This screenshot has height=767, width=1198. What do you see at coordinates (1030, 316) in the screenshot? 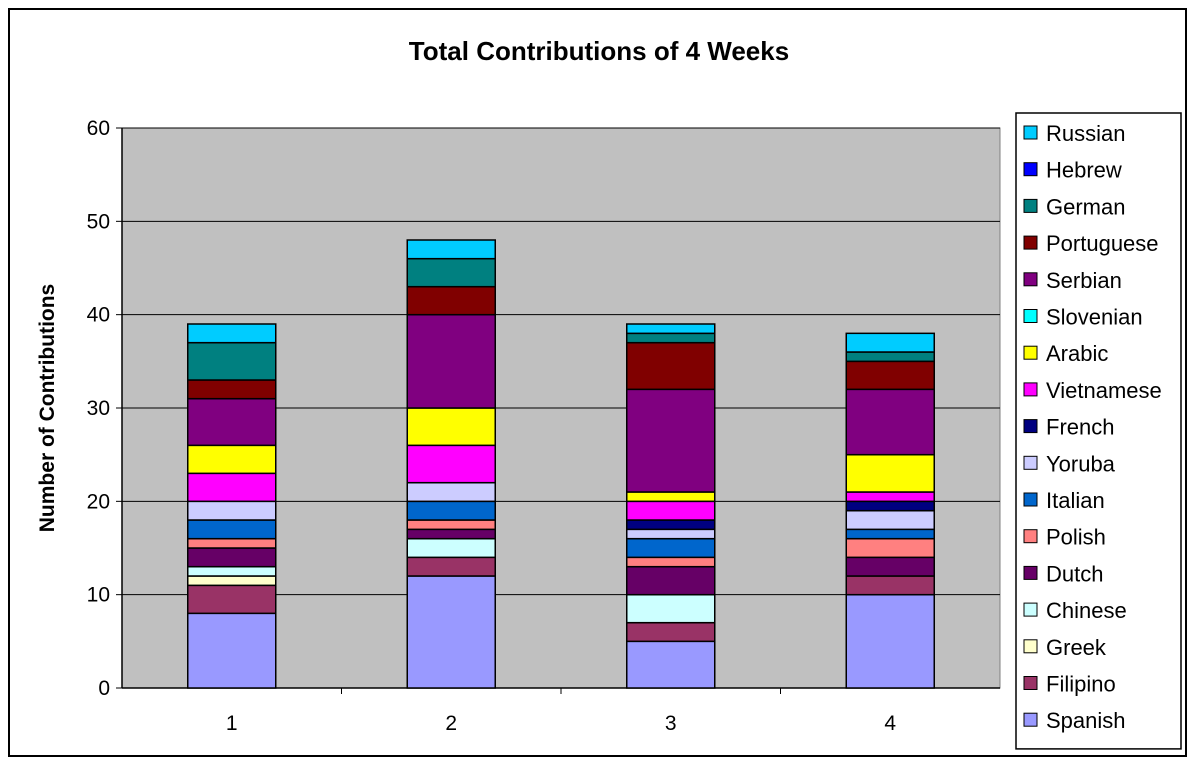
I see `legend-swatch-slovenian` at bounding box center [1030, 316].